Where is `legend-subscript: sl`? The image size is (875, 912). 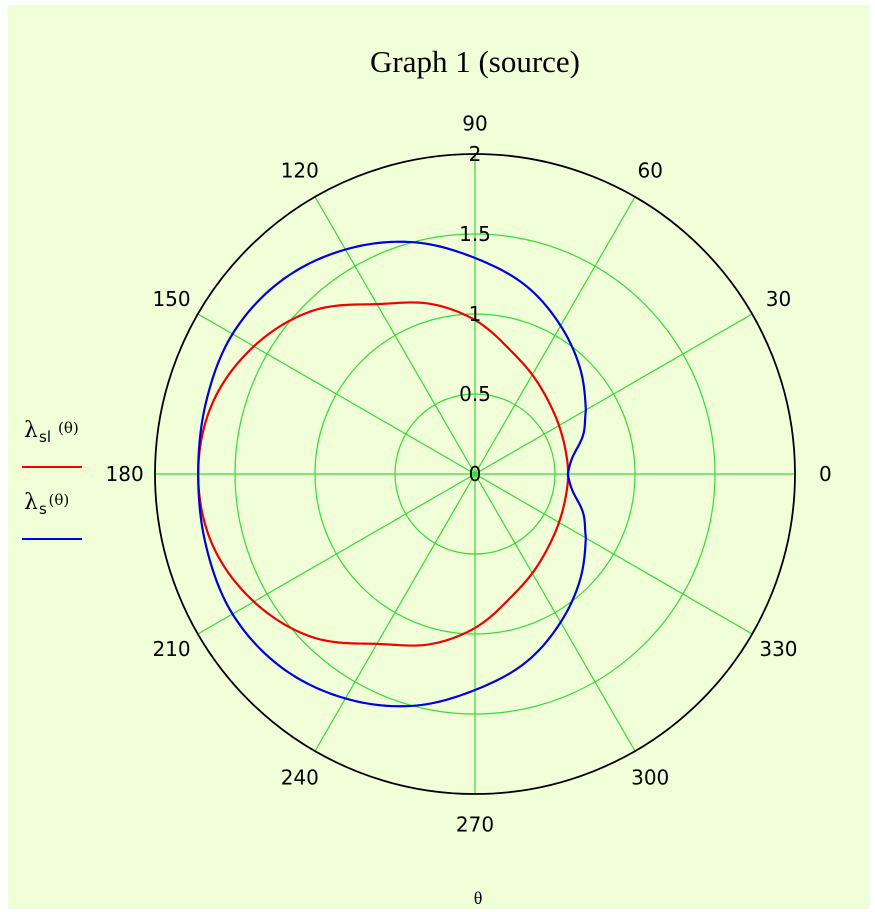
legend-subscript: sl is located at coordinates (45, 437).